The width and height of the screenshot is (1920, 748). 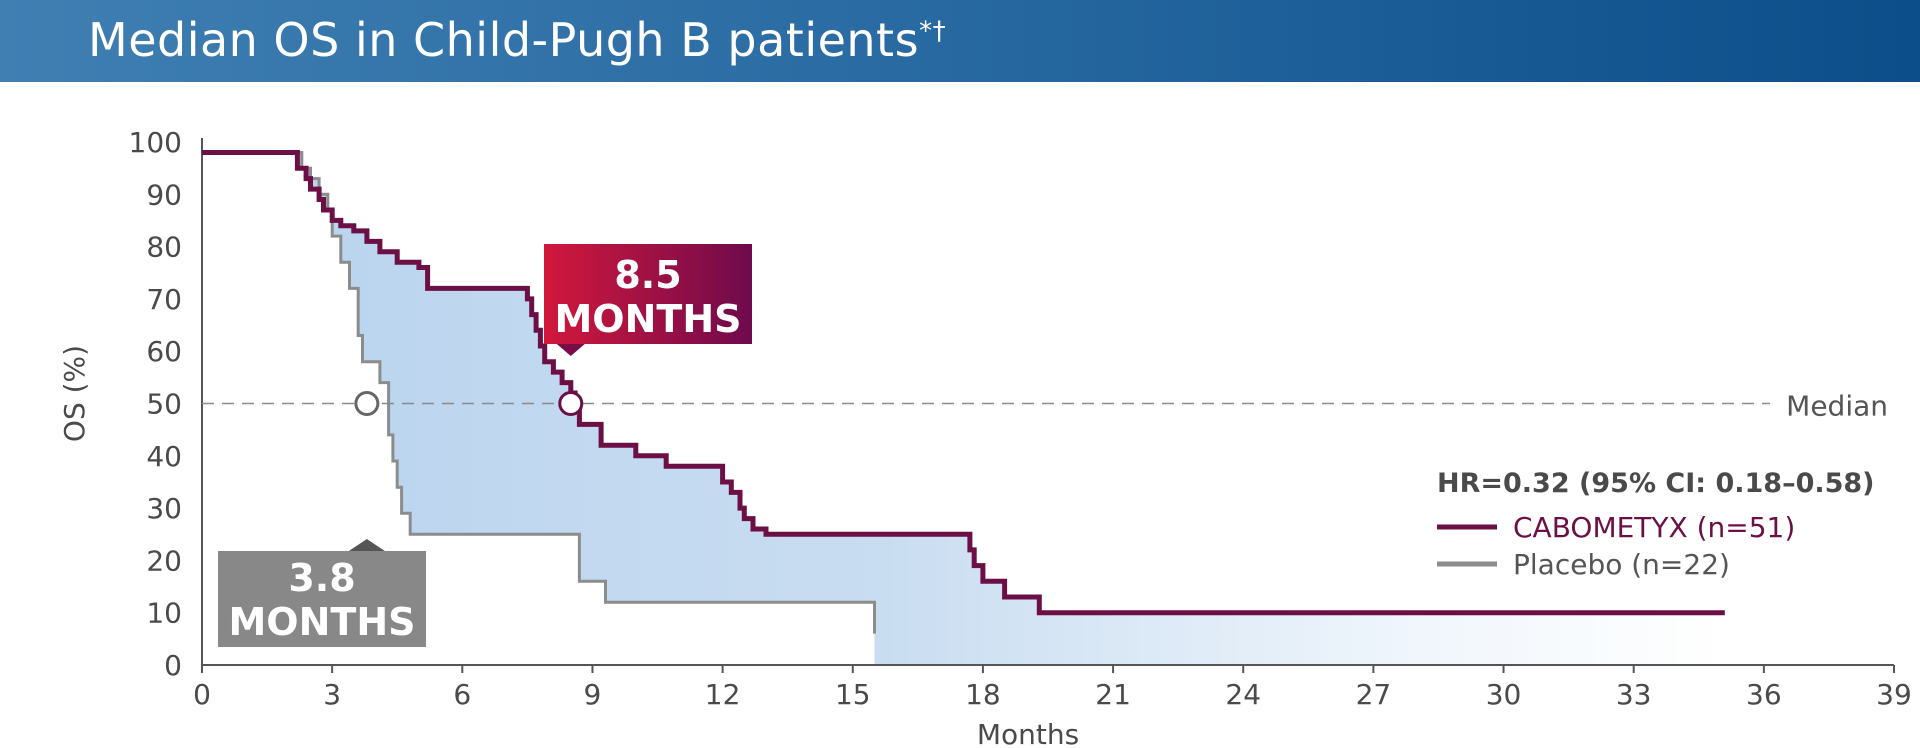 I want to click on x-tick-label: 24, so click(x=1243, y=694).